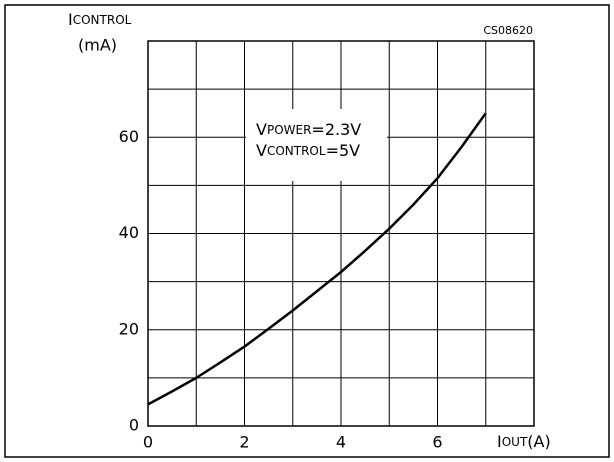  Describe the element at coordinates (515, 442) in the screenshot. I see `x-axis-label-part: OUT` at that location.